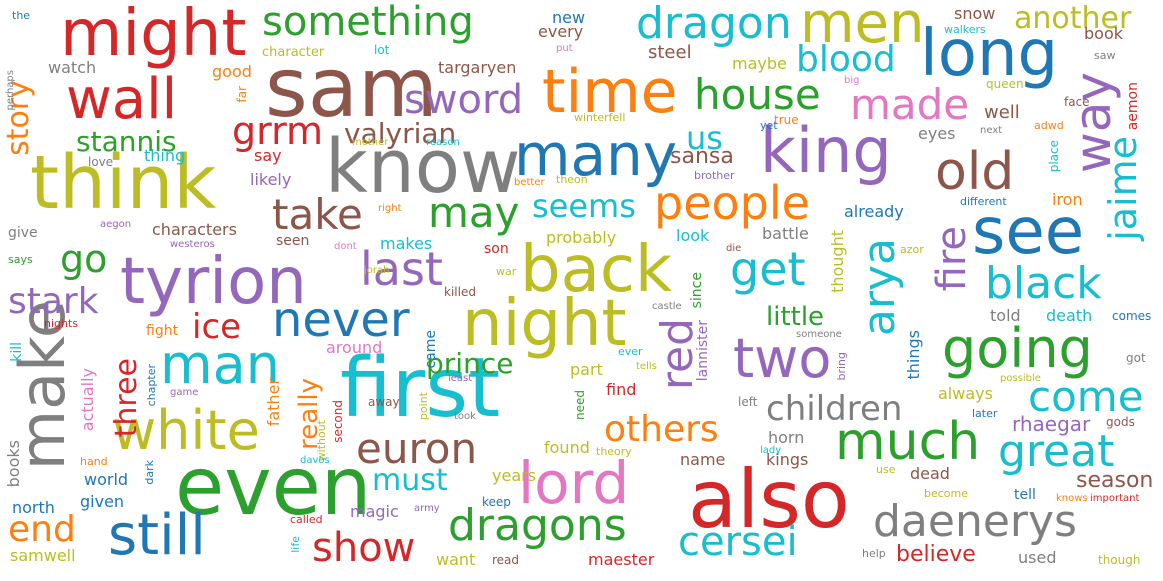 The width and height of the screenshot is (1163, 581). I want to click on word-stark: stark, so click(53, 301).